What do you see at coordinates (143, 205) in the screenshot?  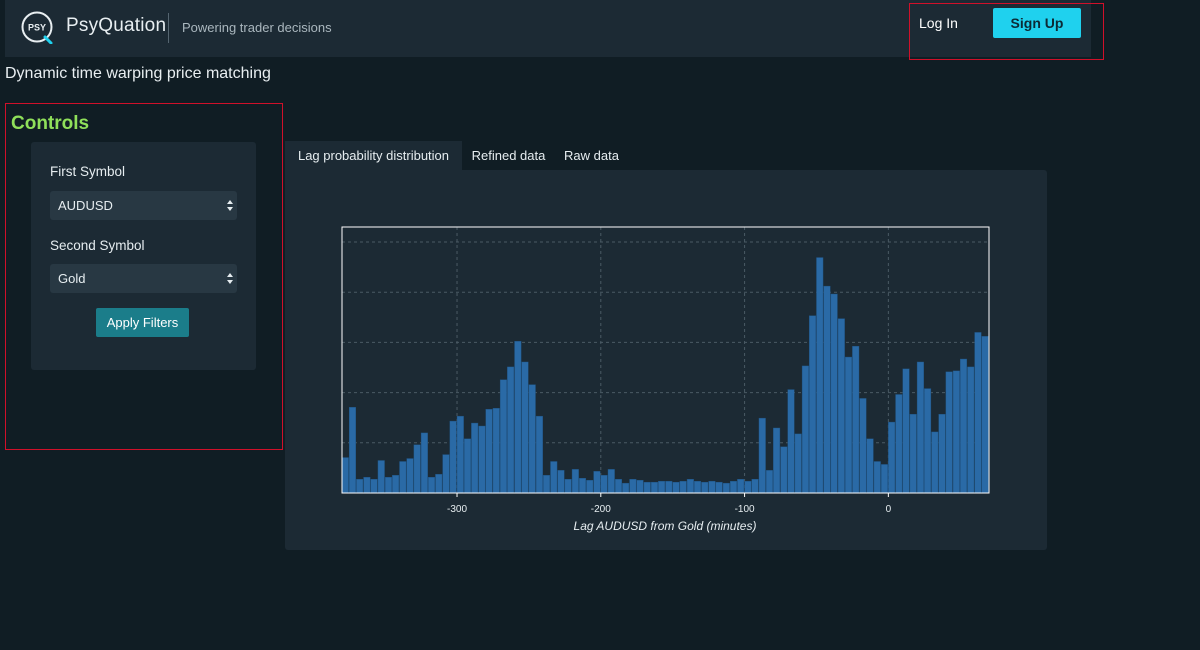 I see `first-symbol-select: AUDUSD` at bounding box center [143, 205].